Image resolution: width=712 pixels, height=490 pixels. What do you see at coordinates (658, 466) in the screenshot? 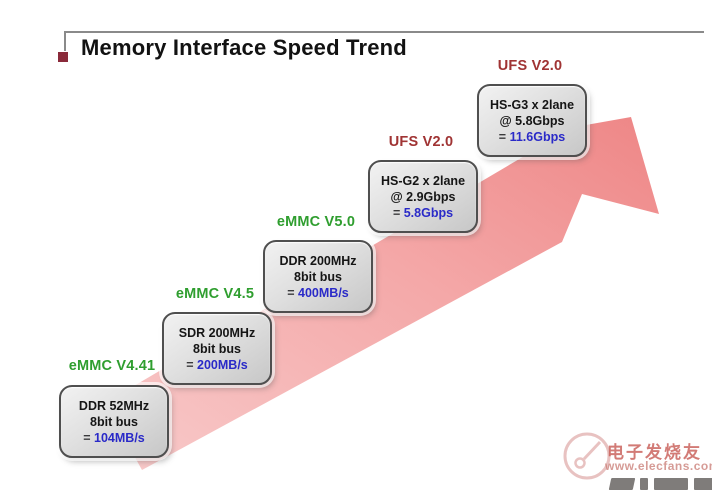
I see `watermark-url: www.elecfans.com` at bounding box center [658, 466].